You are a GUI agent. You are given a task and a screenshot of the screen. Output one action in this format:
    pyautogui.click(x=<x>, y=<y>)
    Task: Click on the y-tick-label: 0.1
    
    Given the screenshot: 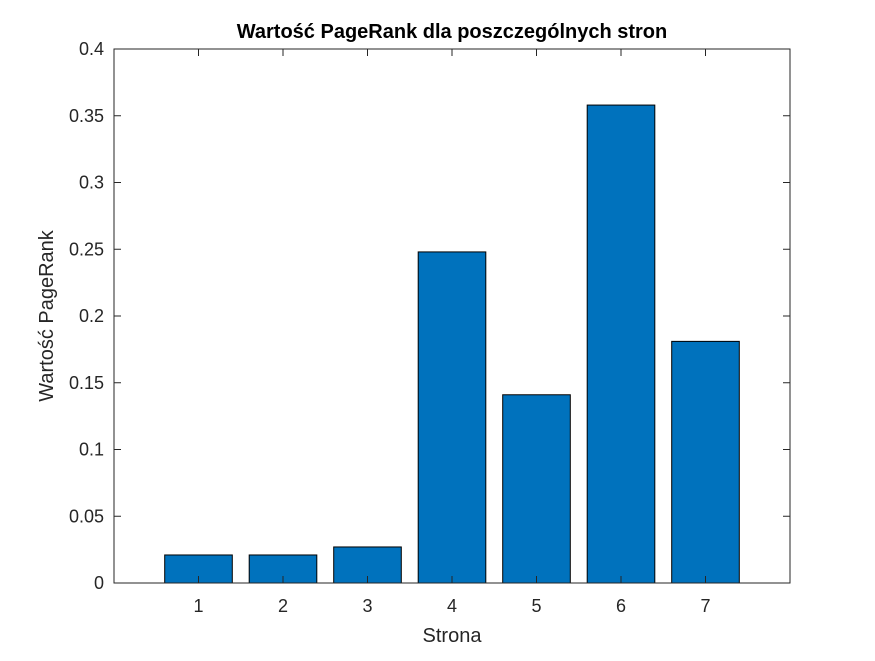 What is the action you would take?
    pyautogui.click(x=91, y=450)
    